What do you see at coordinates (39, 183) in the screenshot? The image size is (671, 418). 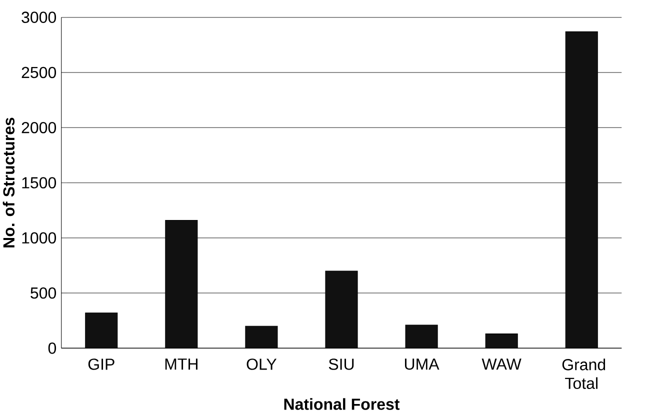 I see `y-tick-label: 1500` at bounding box center [39, 183].